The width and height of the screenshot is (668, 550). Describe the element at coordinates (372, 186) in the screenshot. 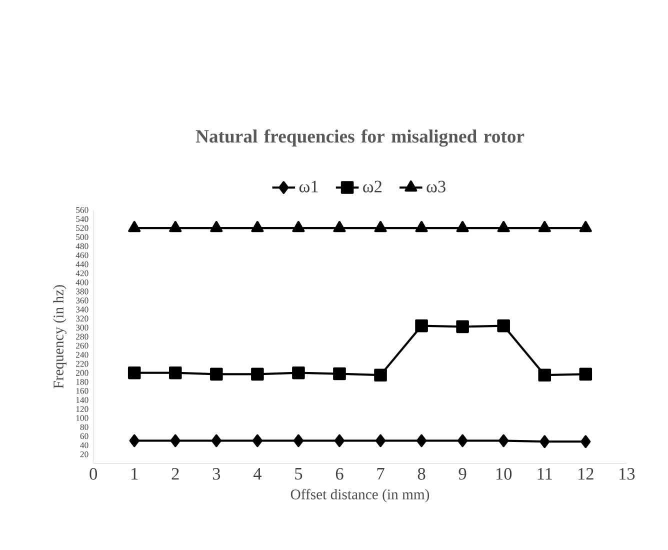

I see `legend-label: ω2` at that location.